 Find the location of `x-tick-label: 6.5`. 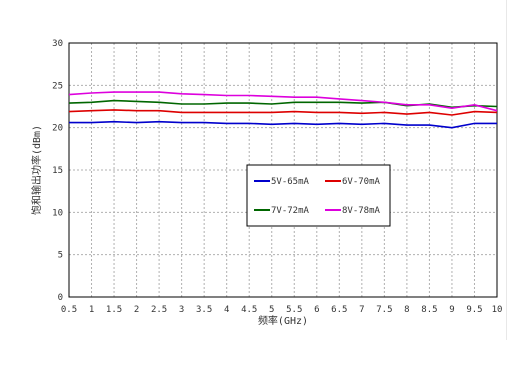

x-tick-label: 6.5 is located at coordinates (339, 310).